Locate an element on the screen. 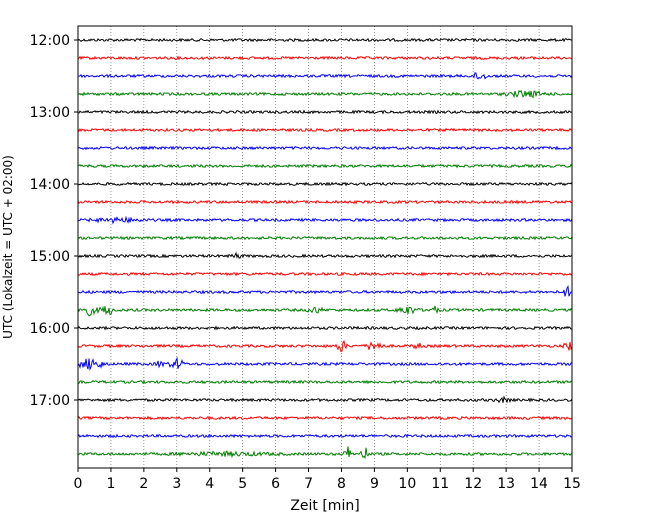 The height and width of the screenshot is (520, 650). y-tick-label: 14:00 is located at coordinates (50, 185).